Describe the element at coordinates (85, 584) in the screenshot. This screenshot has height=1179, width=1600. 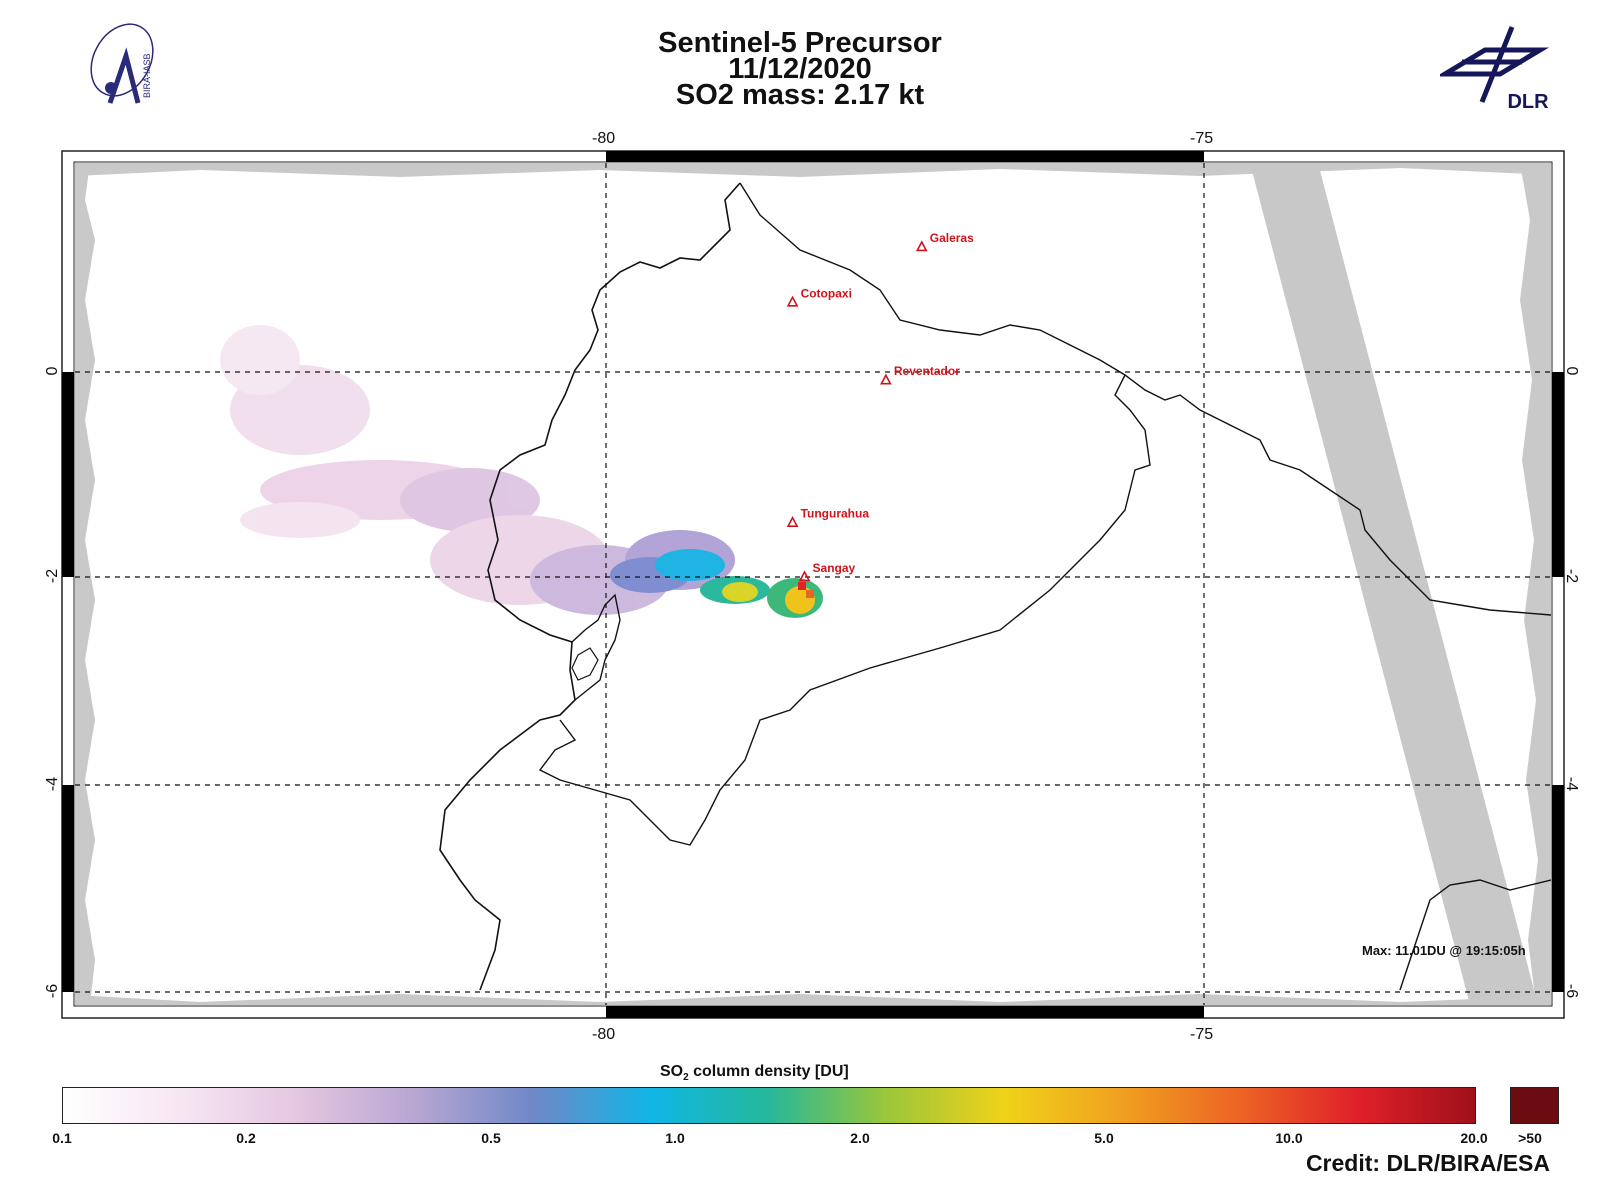
I see `swath-edge-left` at that location.